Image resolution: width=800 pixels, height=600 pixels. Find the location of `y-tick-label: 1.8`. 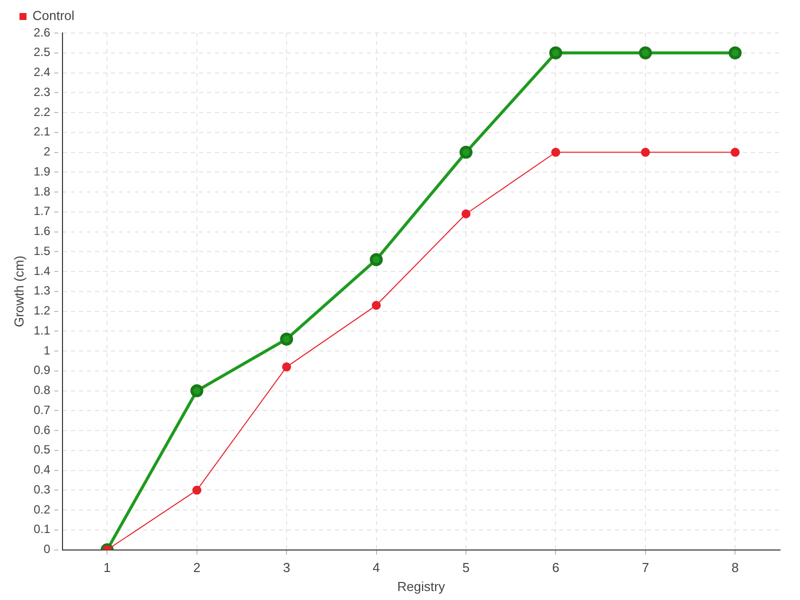

y-tick-label: 1.8 is located at coordinates (42, 191).